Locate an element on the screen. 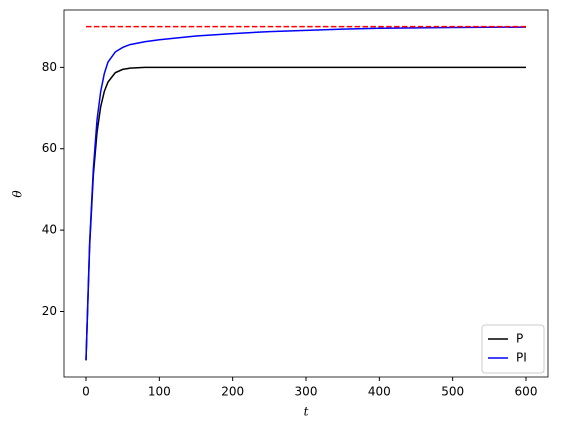 The image size is (563, 432). y-tick-label: 80 is located at coordinates (49, 67).